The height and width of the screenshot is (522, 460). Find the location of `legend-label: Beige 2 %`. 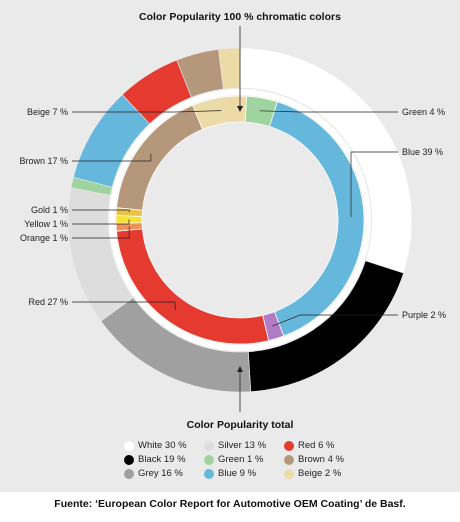

legend-label: Beige 2 % is located at coordinates (320, 473).